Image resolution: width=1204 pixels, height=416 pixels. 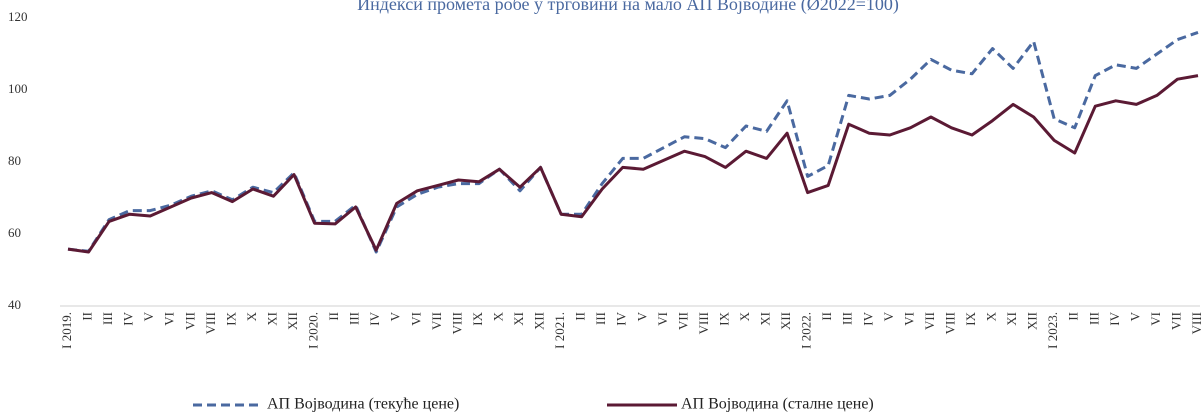 What do you see at coordinates (559, 330) in the screenshot?
I see `x-tick-label: I 2021.` at bounding box center [559, 330].